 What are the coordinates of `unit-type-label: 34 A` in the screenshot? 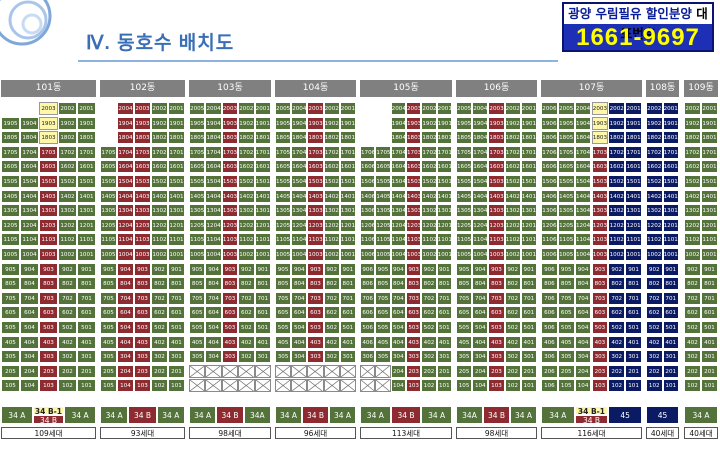 It's located at (436, 415).